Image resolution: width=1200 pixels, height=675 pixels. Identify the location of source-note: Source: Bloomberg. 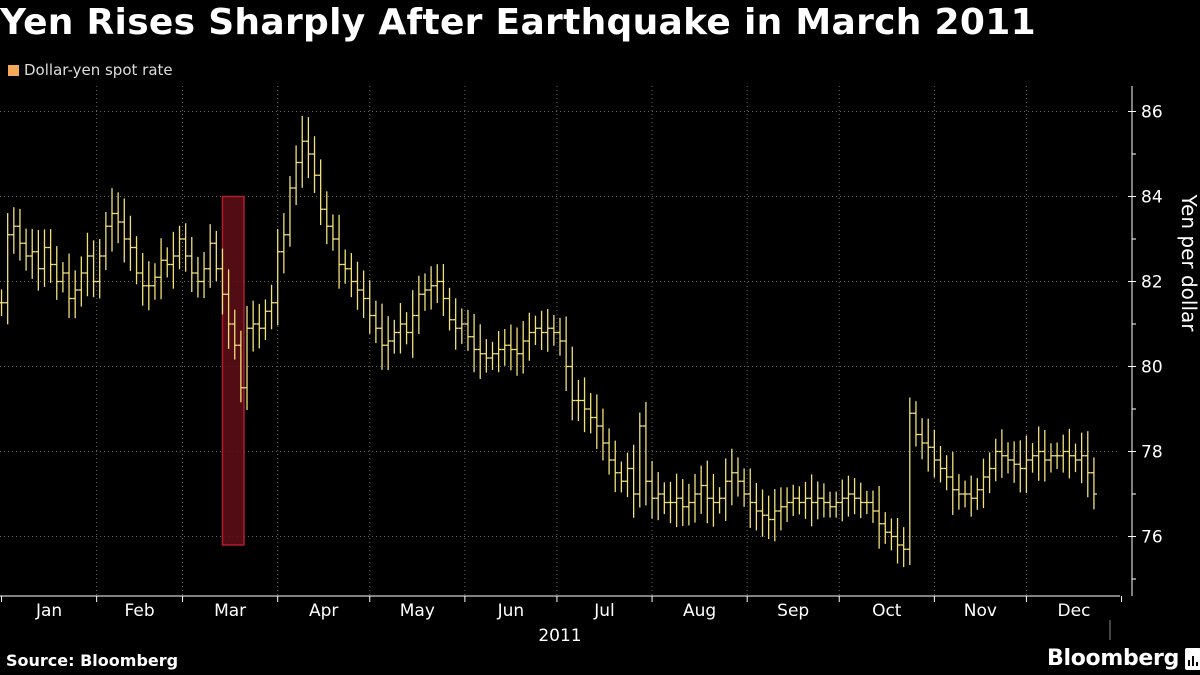
(92, 660).